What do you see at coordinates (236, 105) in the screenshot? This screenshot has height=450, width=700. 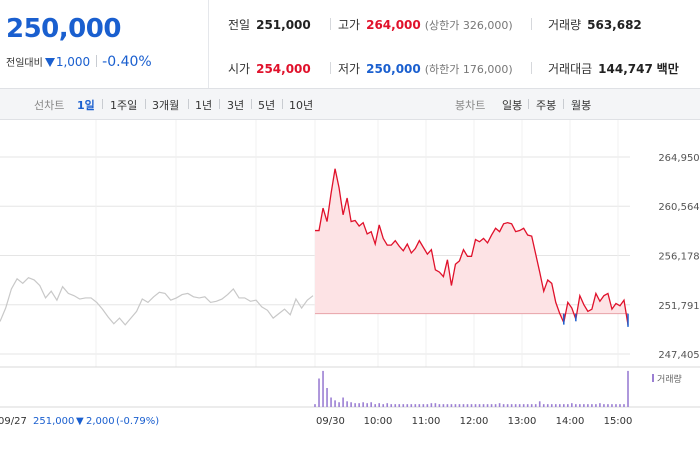 I see `tab-3year: 3년` at bounding box center [236, 105].